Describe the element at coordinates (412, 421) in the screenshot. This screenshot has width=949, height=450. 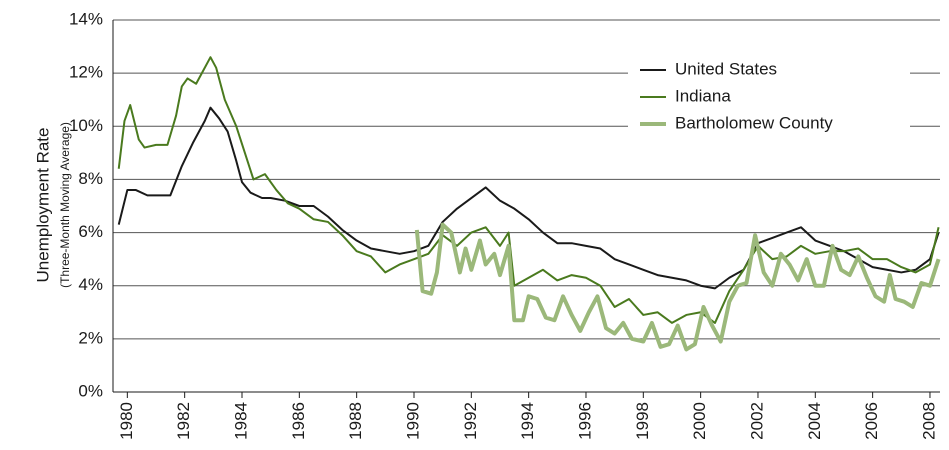
I see `x-tick-label: 1990` at that location.